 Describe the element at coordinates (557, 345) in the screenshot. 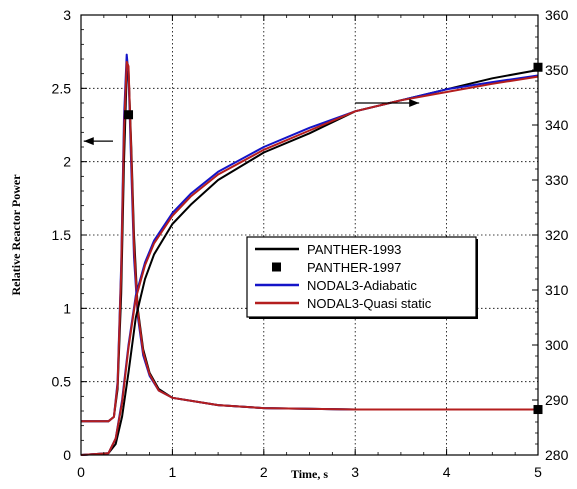

I see `y-right-tick-label: 300` at that location.